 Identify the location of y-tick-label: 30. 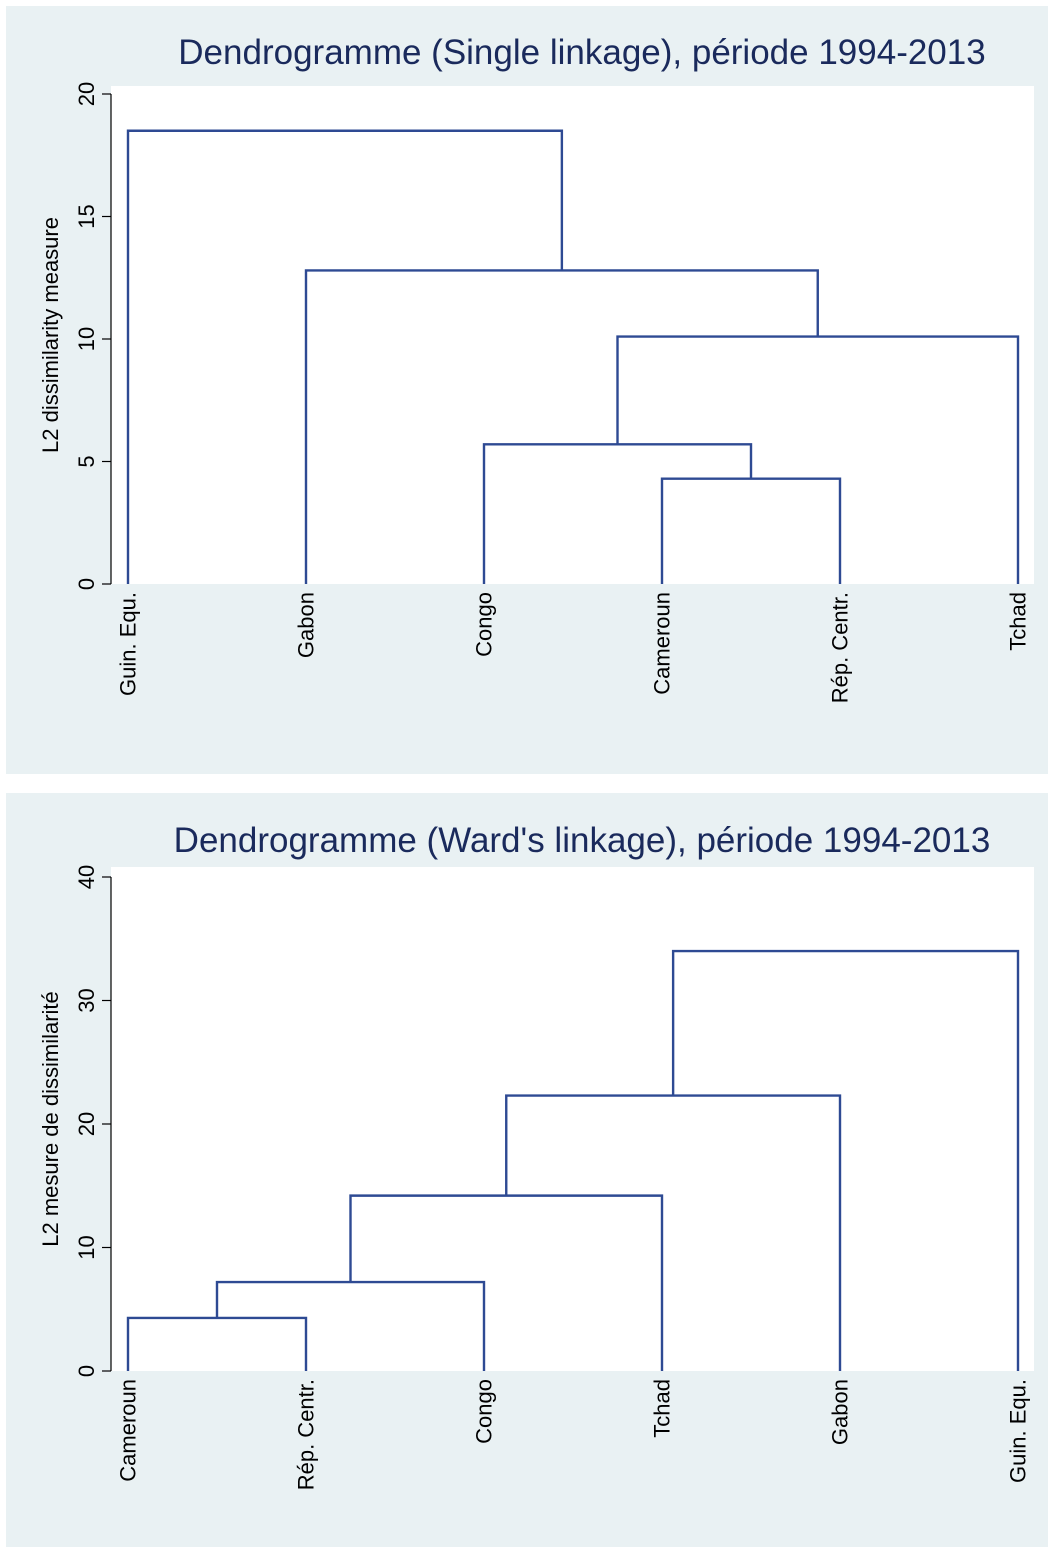
(86, 1000).